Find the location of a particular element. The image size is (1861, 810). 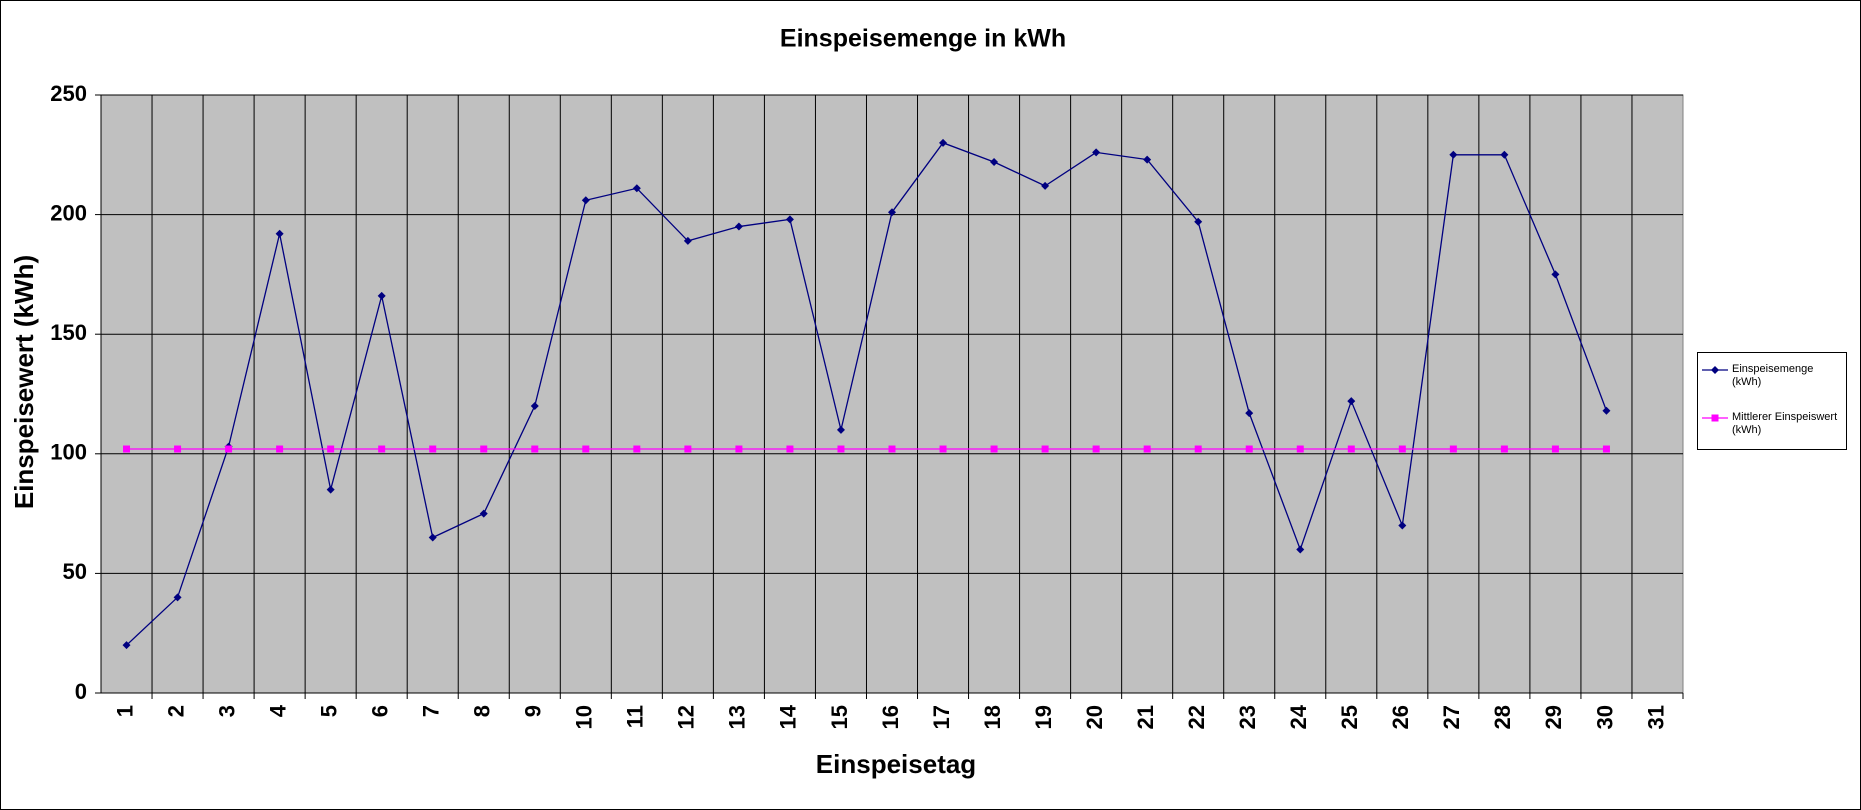

x-tick-label: 19 is located at coordinates (1043, 717).